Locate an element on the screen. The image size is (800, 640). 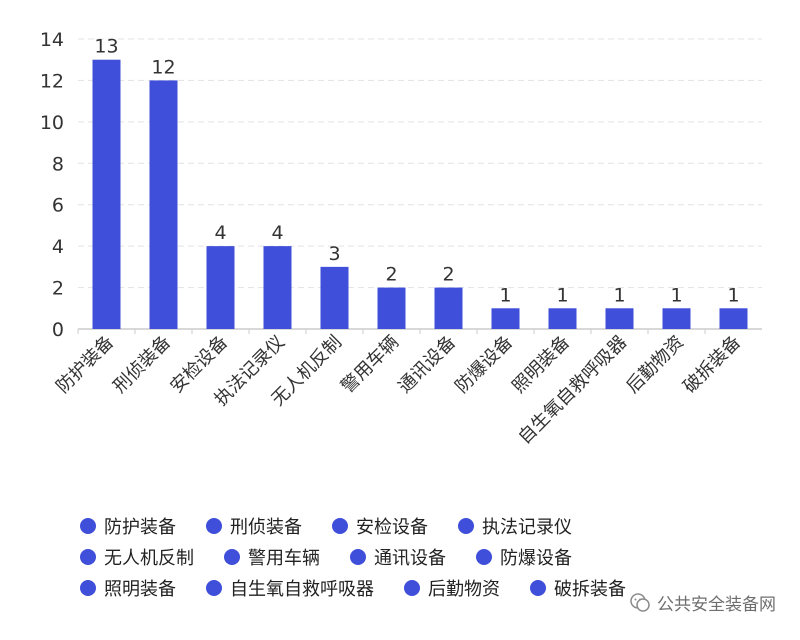
watermark: 公共安全装备网 is located at coordinates (702, 602).